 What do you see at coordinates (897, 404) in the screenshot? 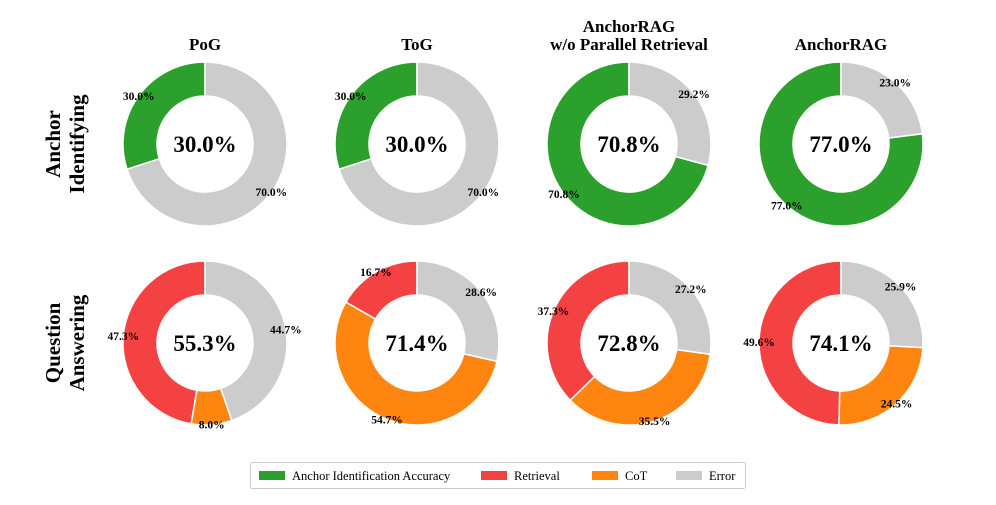
I see `slice-label-cot: 24.5%` at bounding box center [897, 404].